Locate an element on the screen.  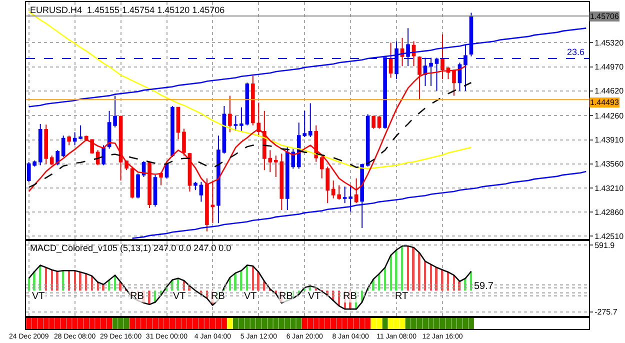
annotation: 59.7 is located at coordinates (484, 286).